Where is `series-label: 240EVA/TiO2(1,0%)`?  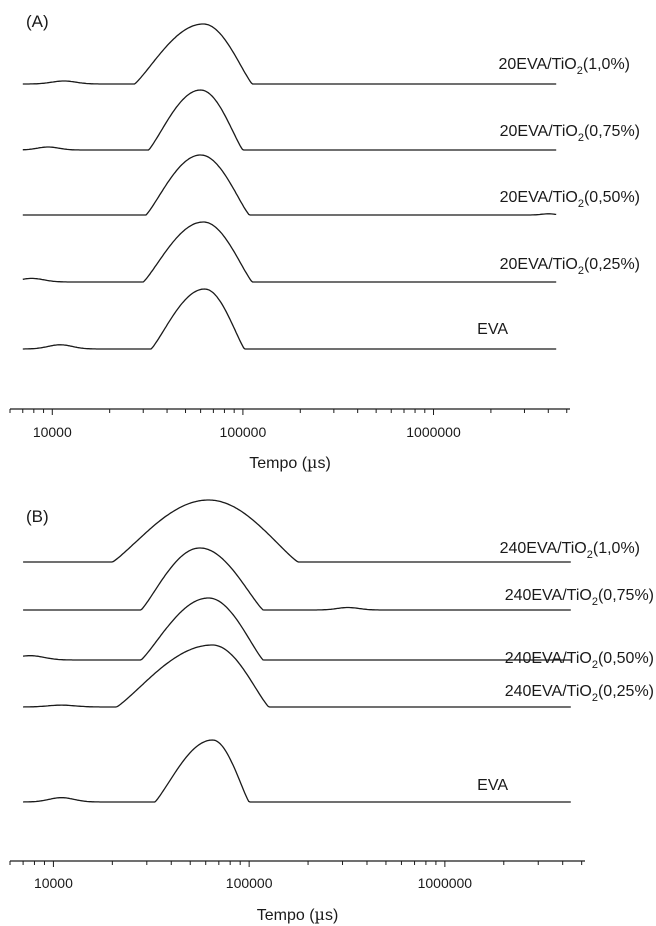 series-label: 240EVA/TiO2(1,0%) is located at coordinates (570, 550).